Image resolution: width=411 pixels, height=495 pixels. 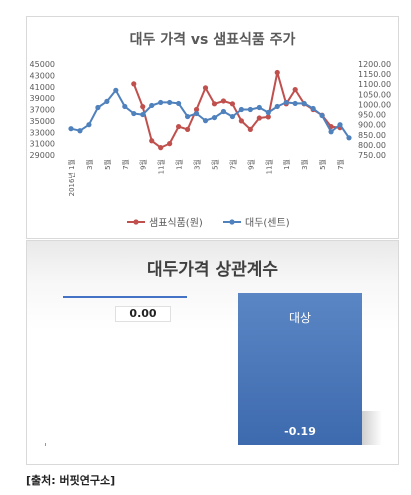 What do you see at coordinates (71, 480) in the screenshot?
I see `source-note: [출처: 버핏연구소]` at bounding box center [71, 480].